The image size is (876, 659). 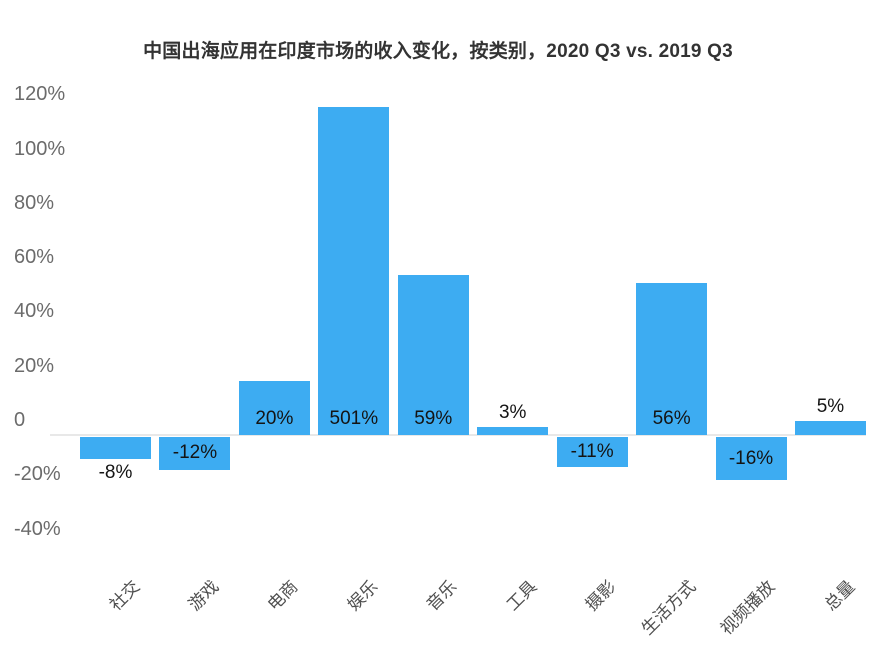 What do you see at coordinates (433, 418) in the screenshot?
I see `bar-value-label: 59%` at bounding box center [433, 418].